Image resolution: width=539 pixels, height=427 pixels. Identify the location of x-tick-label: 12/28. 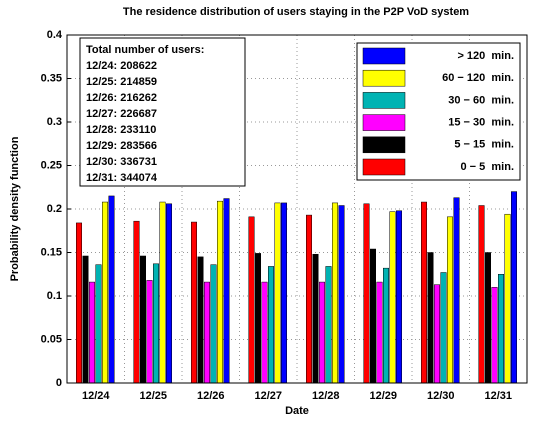
(326, 396).